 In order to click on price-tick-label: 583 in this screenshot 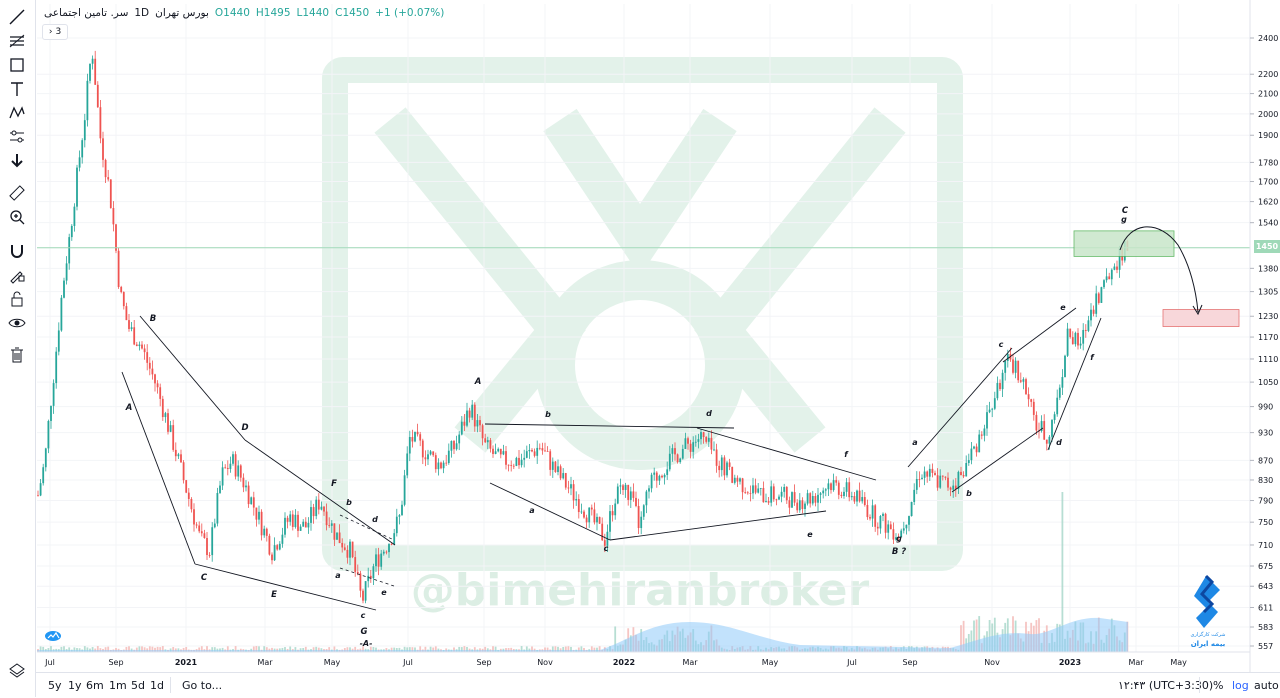, I will do `click(1265, 627)`.